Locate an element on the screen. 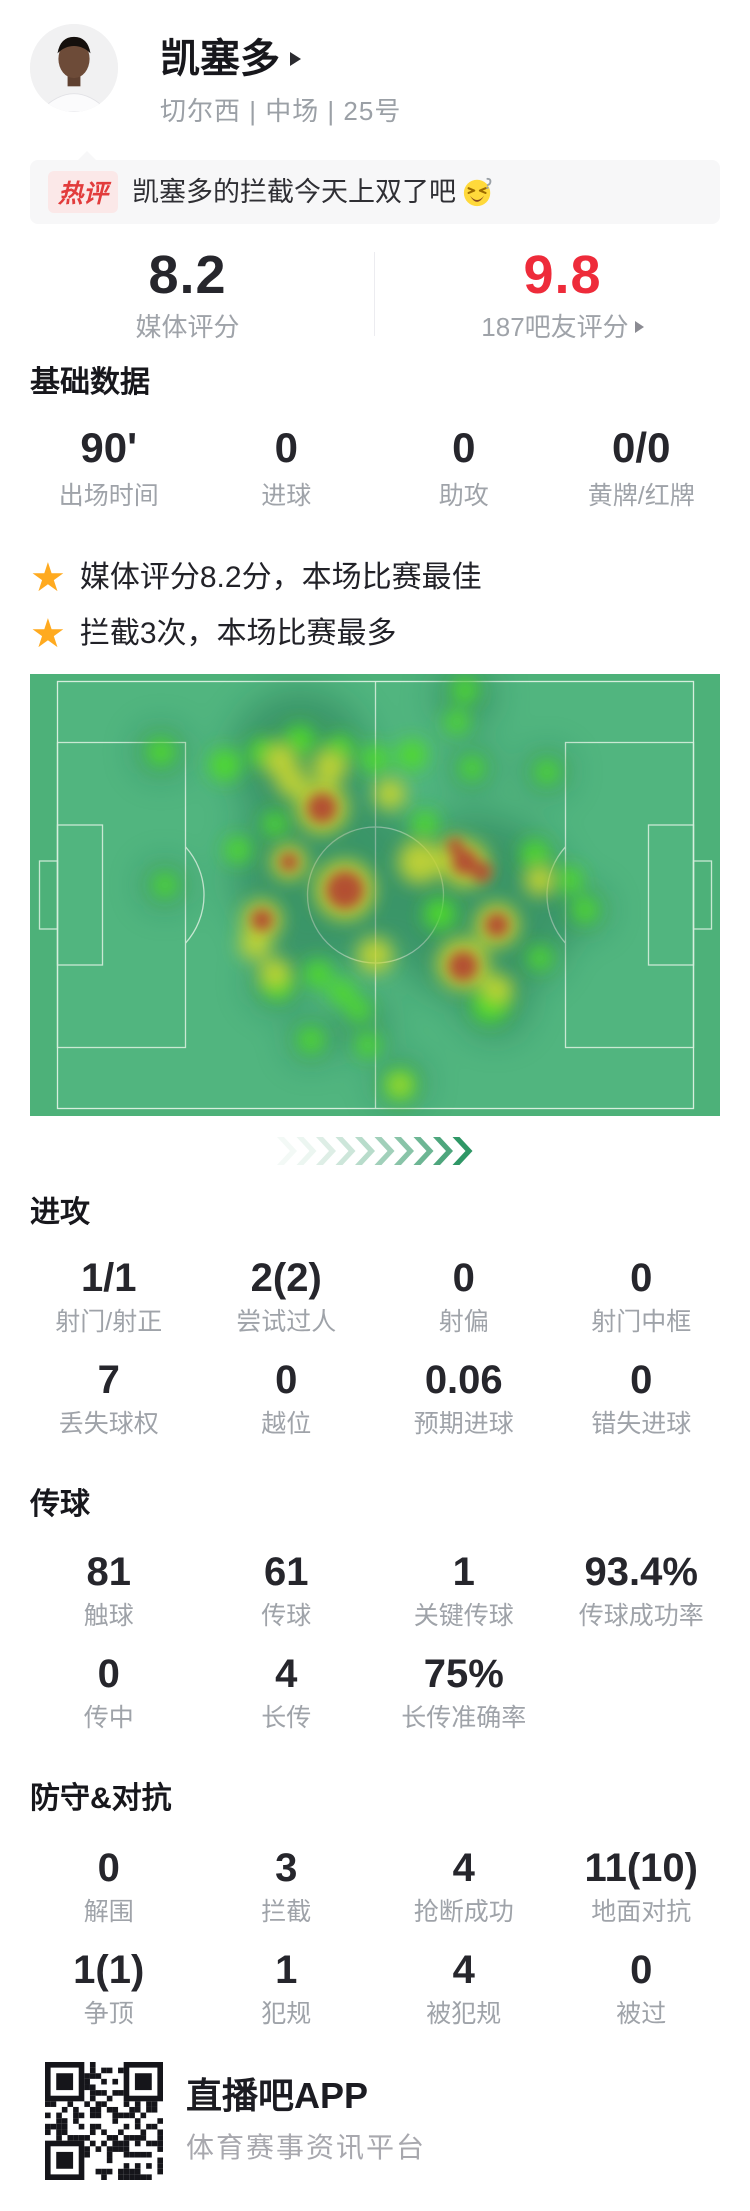  player-name: 凯塞多 is located at coordinates (220, 59).